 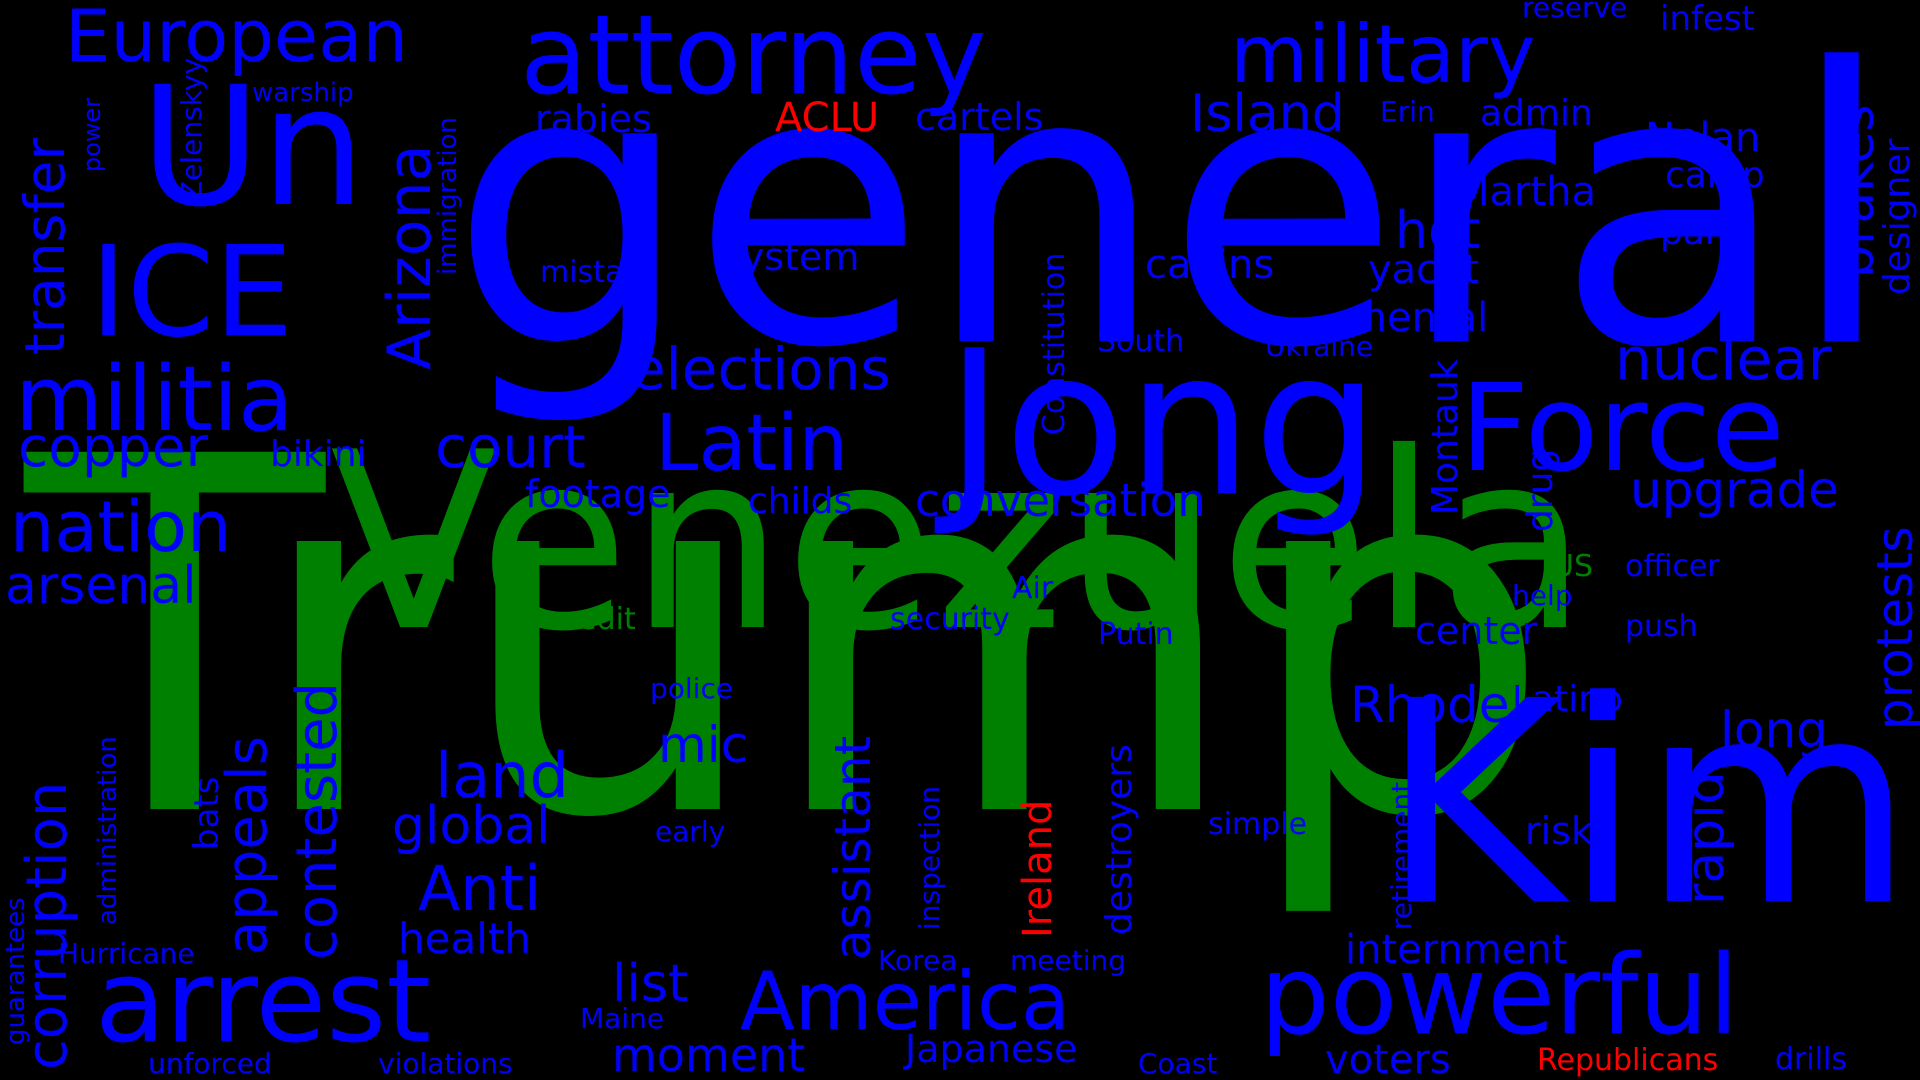 What do you see at coordinates (622, 1018) in the screenshot?
I see `word-maine: Maine` at bounding box center [622, 1018].